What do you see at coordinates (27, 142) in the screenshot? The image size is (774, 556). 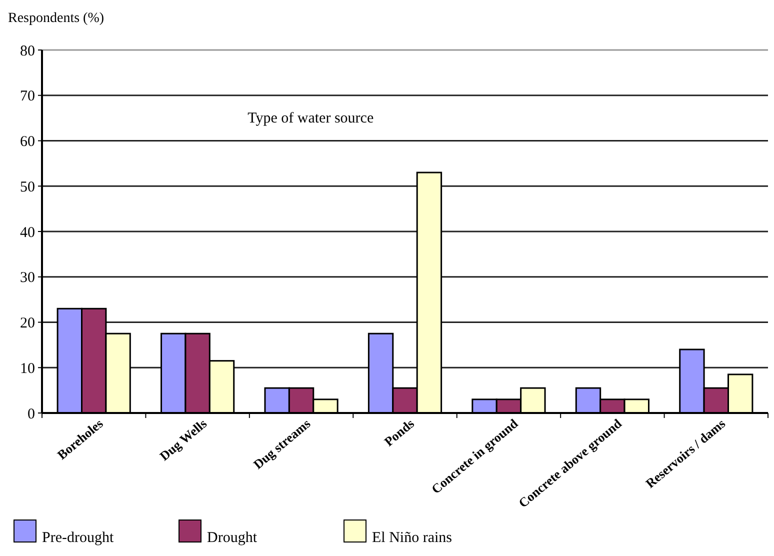 I see `y-tick-label: 60` at bounding box center [27, 142].